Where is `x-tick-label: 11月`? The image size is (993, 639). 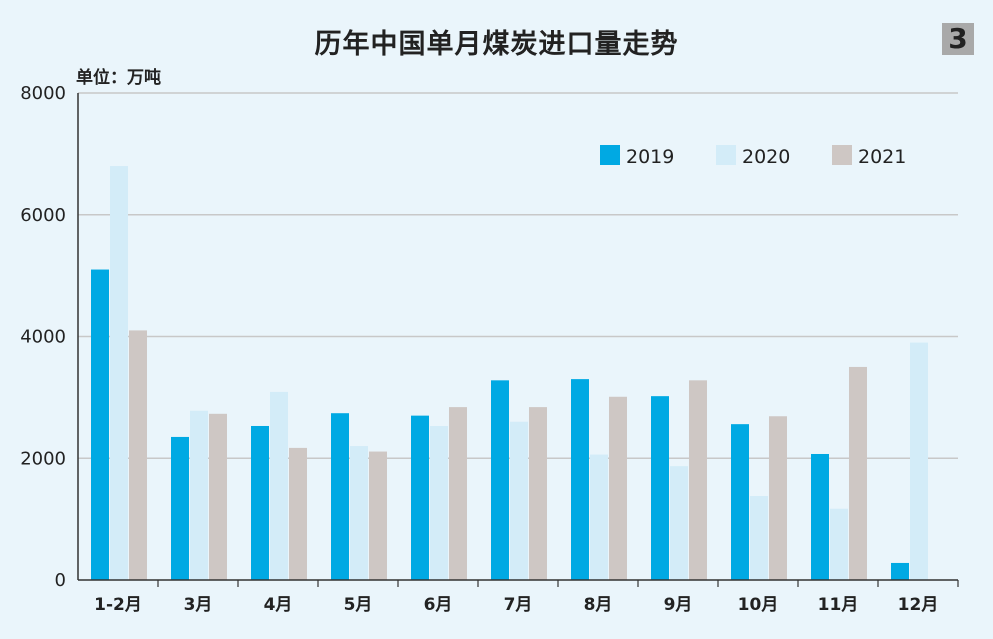
x-tick-label: 11月 is located at coordinates (838, 605).